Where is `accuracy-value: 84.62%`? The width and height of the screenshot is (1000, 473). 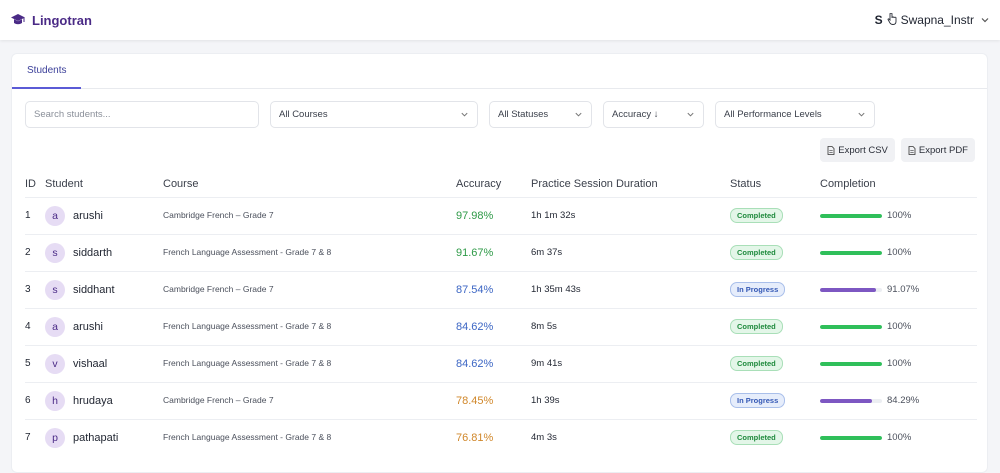 accuracy-value: 84.62% is located at coordinates (475, 326).